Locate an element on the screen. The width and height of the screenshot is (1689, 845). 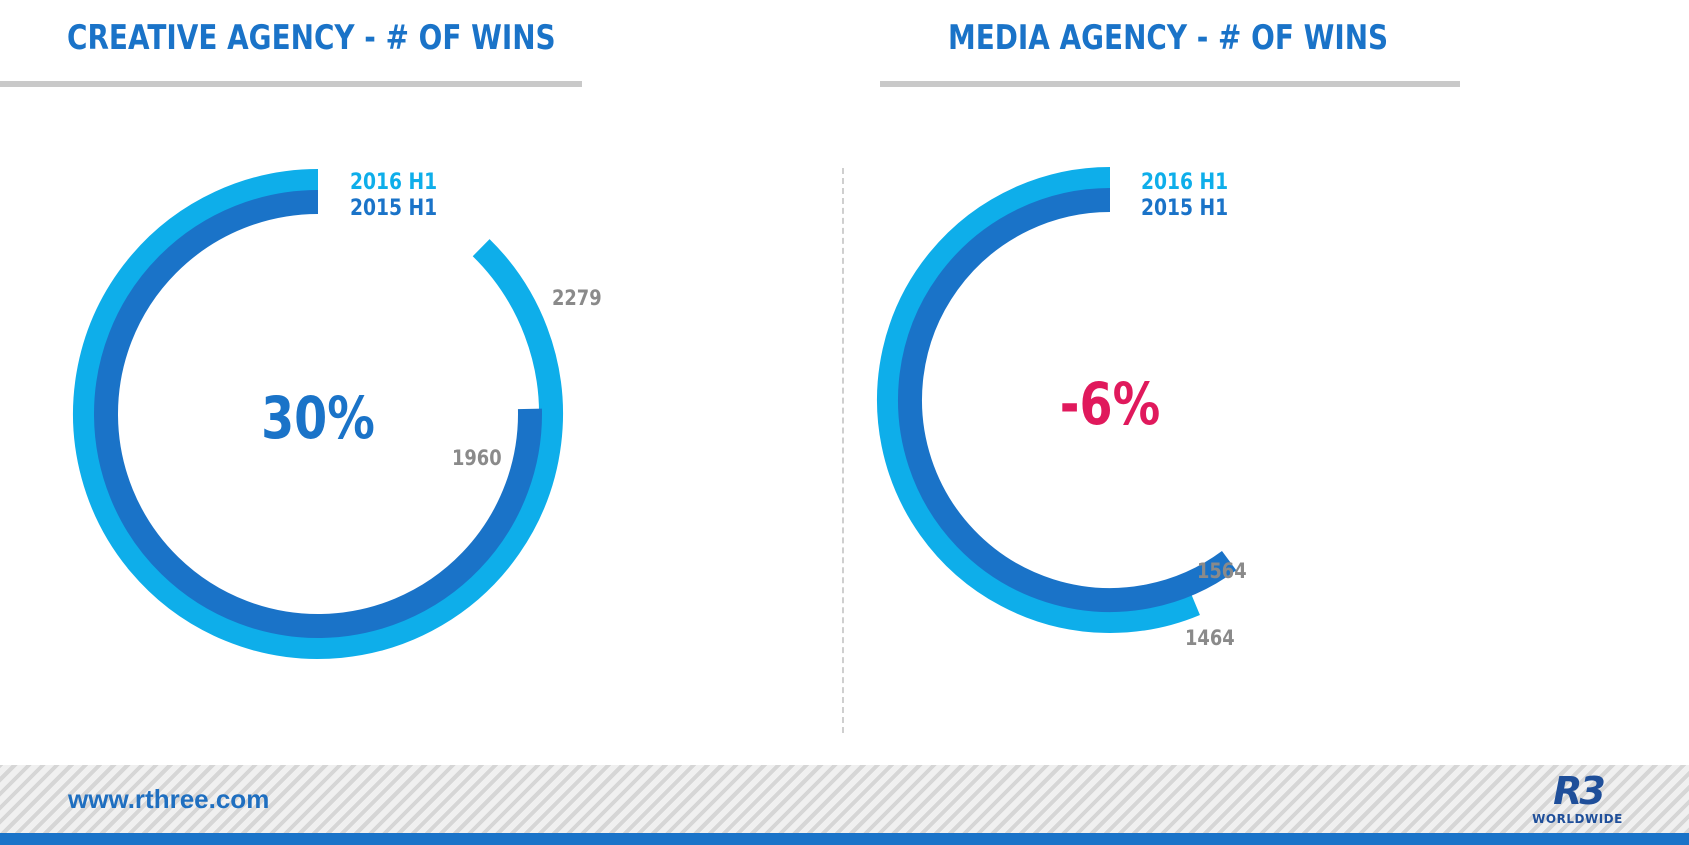
creative-arc-2015-h1 is located at coordinates (318, 414).